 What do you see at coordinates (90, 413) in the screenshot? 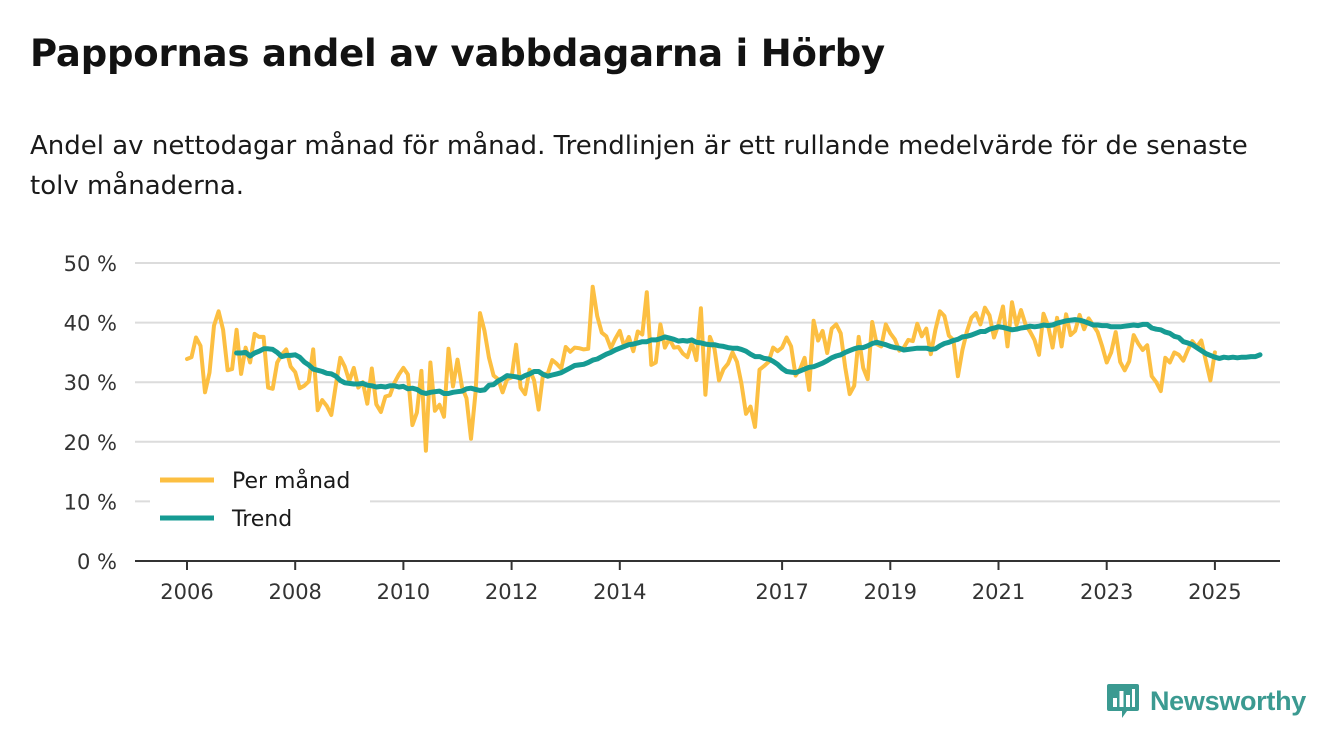
I see `y-axis-tick-labels: 0 % 10 % 20 % 30 % 40 % 50 %` at bounding box center [90, 413].